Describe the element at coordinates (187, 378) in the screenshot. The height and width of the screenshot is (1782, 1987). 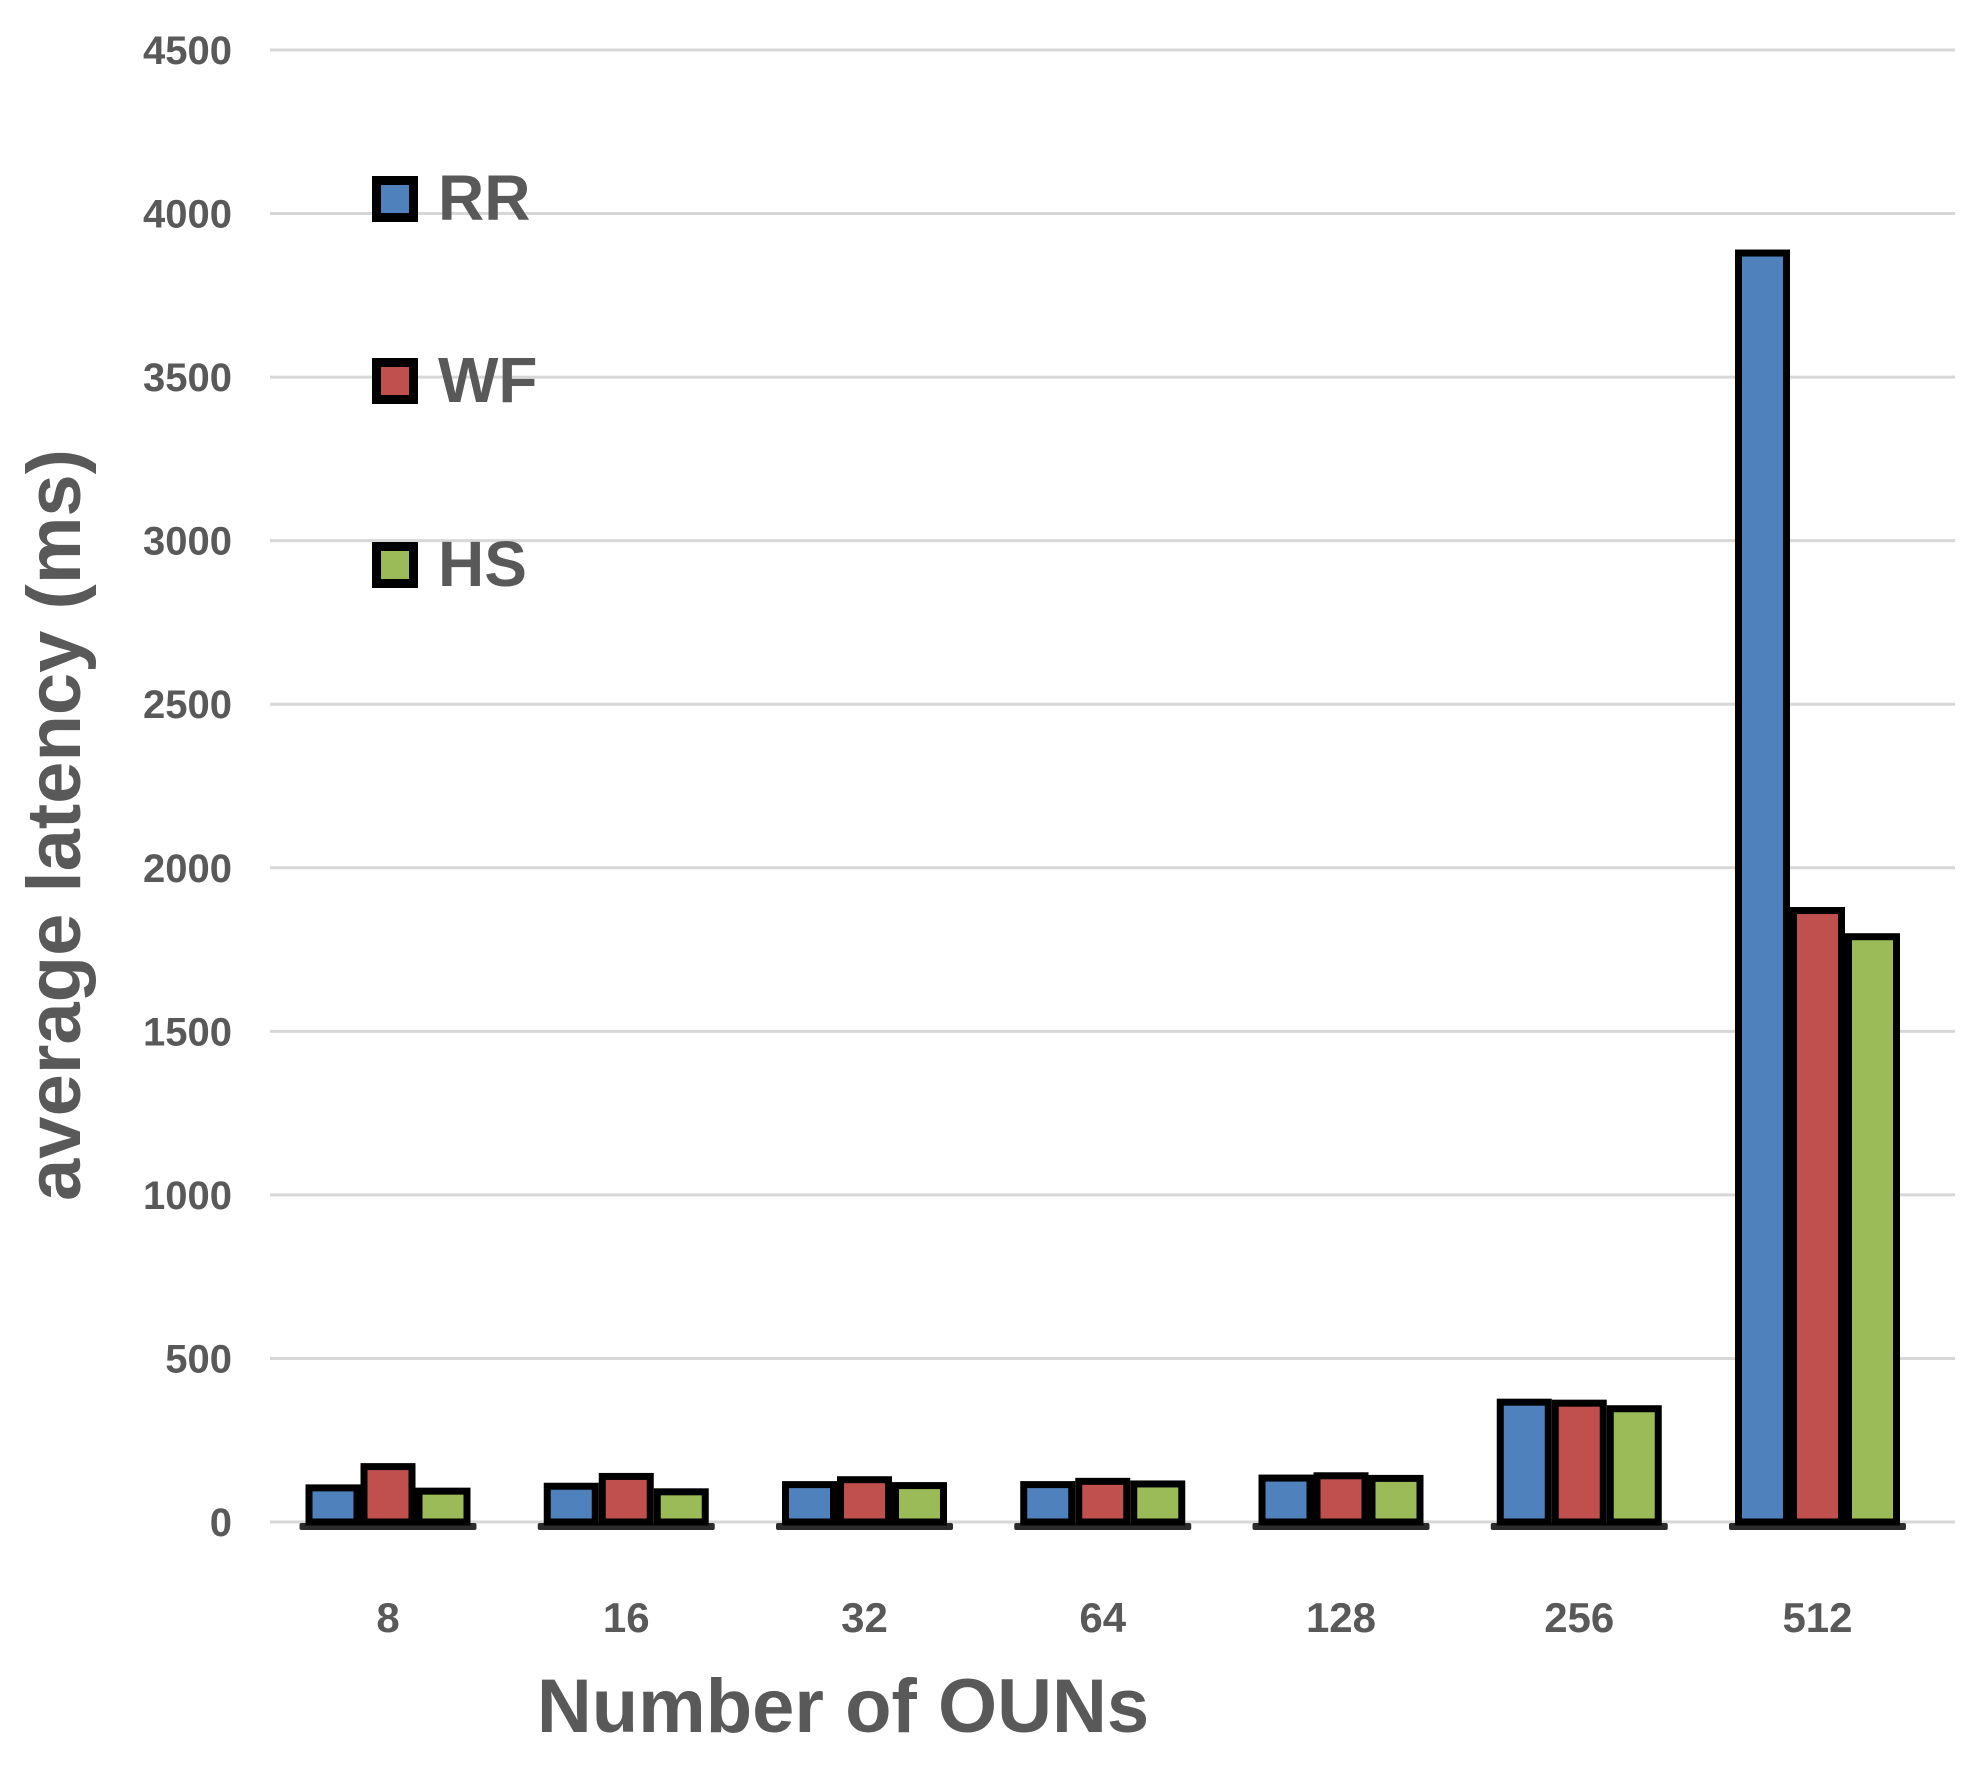
I see `y-tick-label-3500: 3500` at that location.